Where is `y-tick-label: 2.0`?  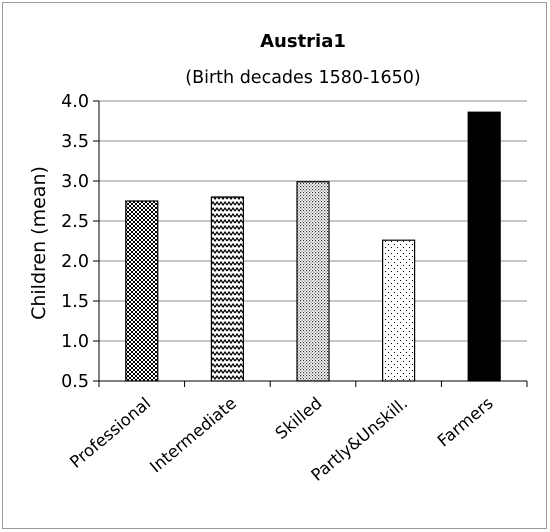
y-tick-label: 2.0 is located at coordinates (75, 262).